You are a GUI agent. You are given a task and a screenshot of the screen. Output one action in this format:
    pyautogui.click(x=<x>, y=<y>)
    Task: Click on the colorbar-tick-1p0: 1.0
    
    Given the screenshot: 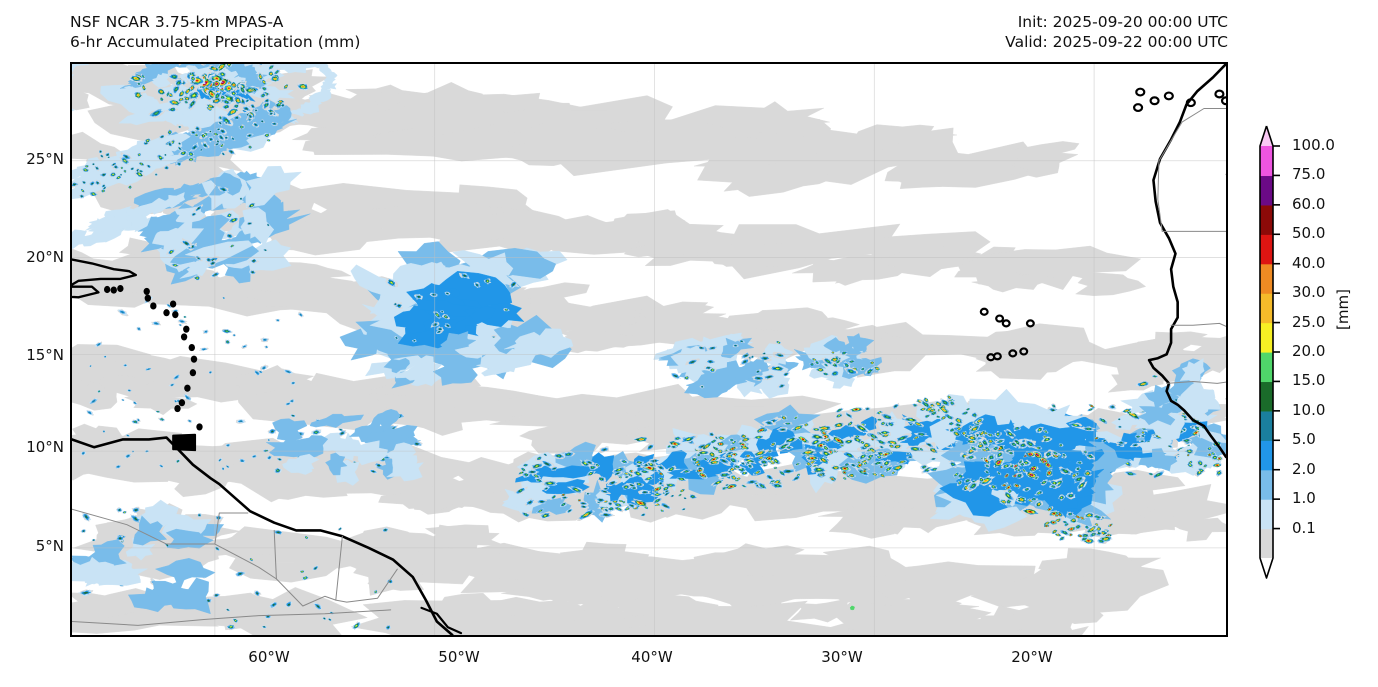 What is the action you would take?
    pyautogui.click(x=1304, y=498)
    